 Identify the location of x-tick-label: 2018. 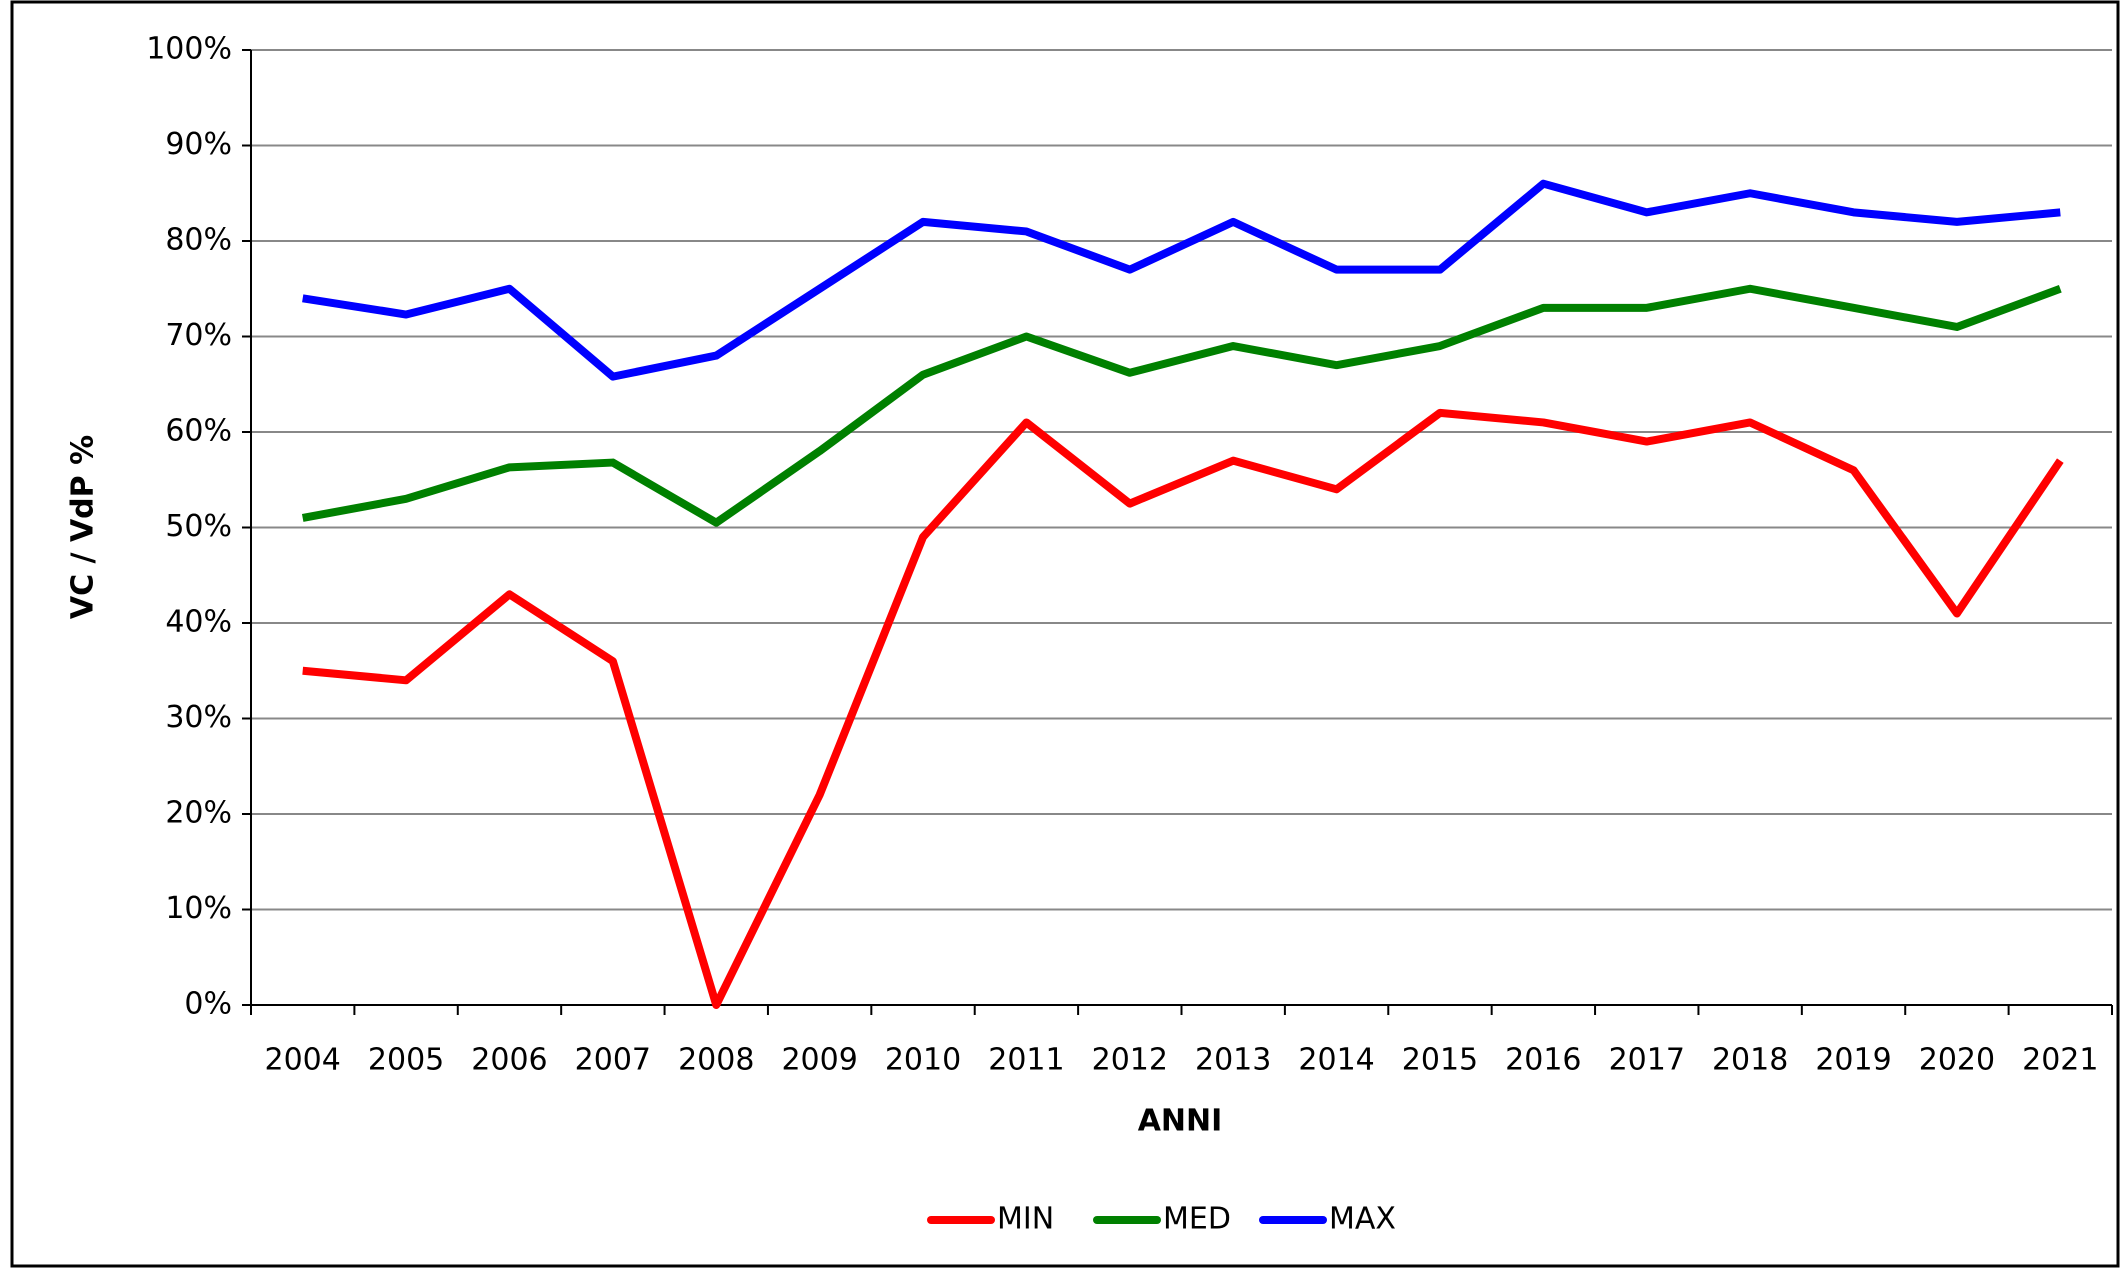
(1750, 1060).